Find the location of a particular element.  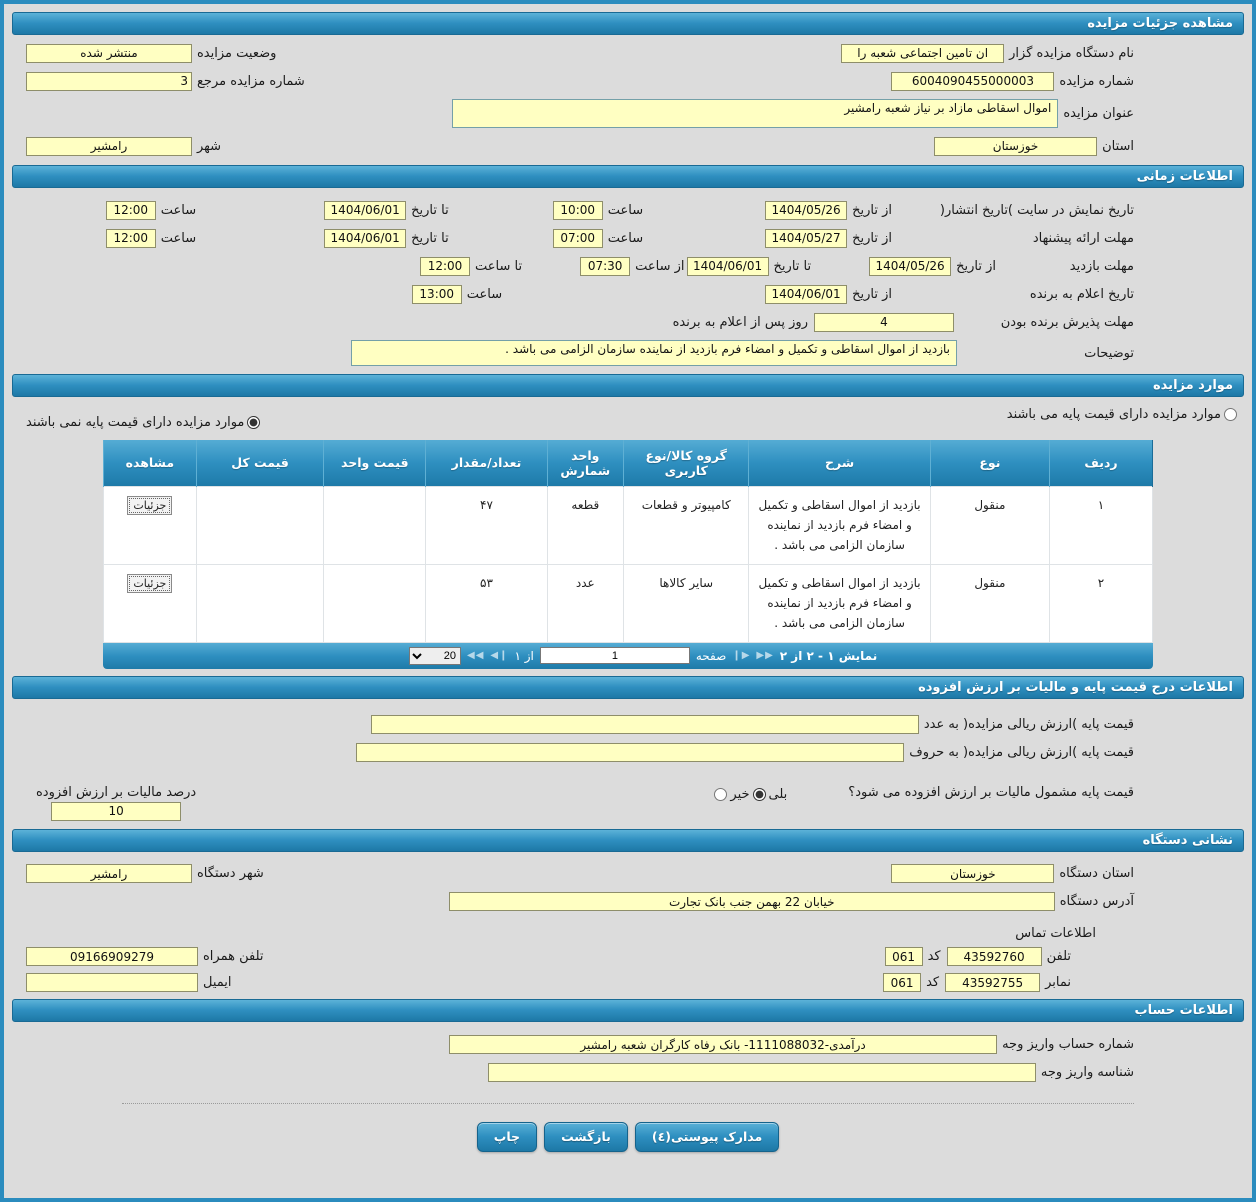

row-numbers: شماره مزایده شماره مزایده مرجع is located at coordinates (580, 81).